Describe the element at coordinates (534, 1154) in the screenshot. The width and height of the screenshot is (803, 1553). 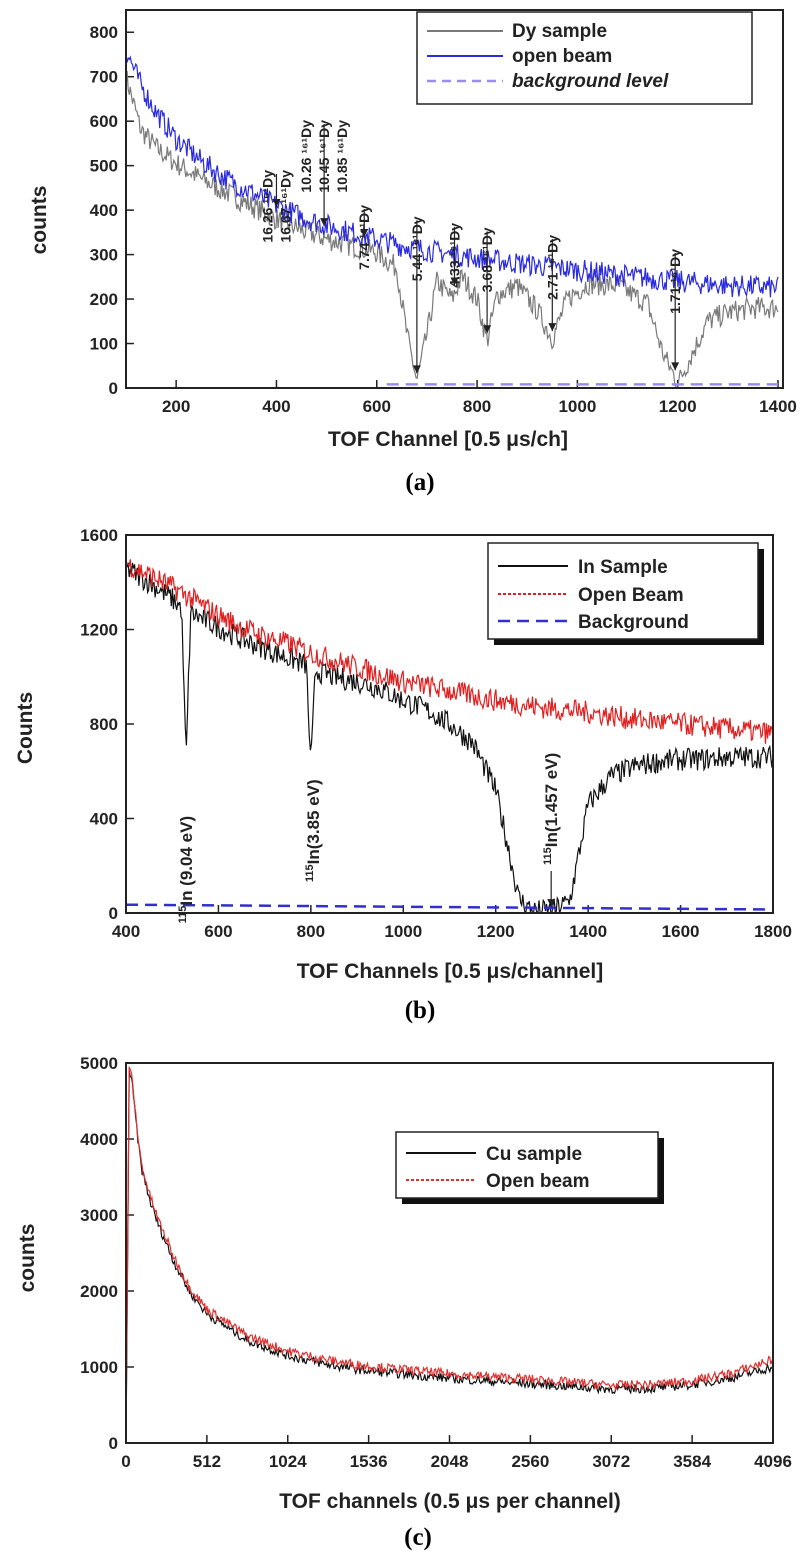
I see `legend-label-cu-sample: Cu sample` at that location.